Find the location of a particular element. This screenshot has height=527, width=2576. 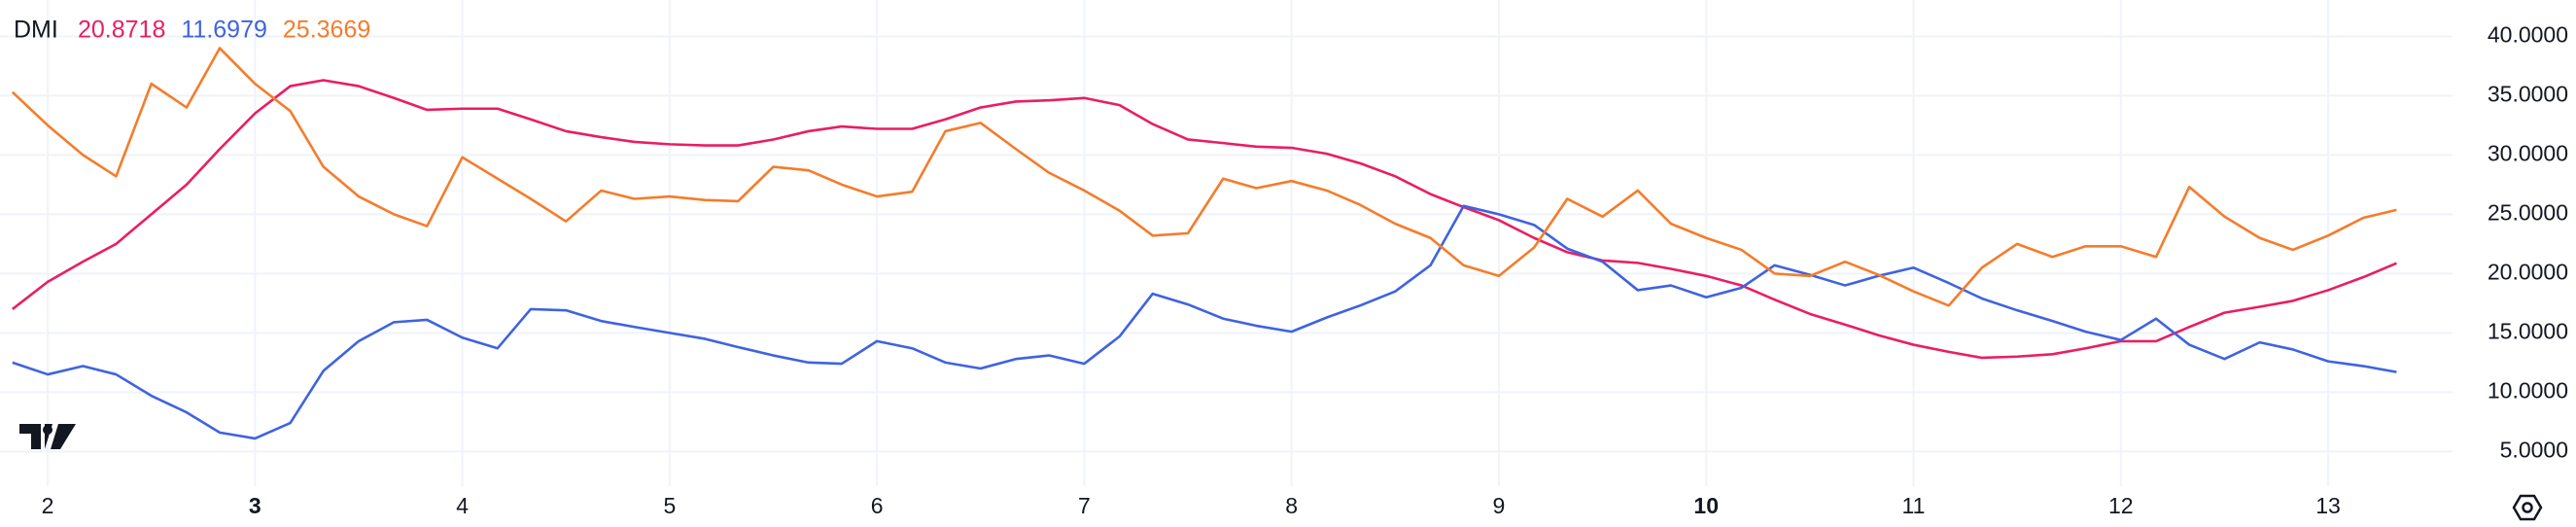

x-tick-label: 4 is located at coordinates (462, 506).